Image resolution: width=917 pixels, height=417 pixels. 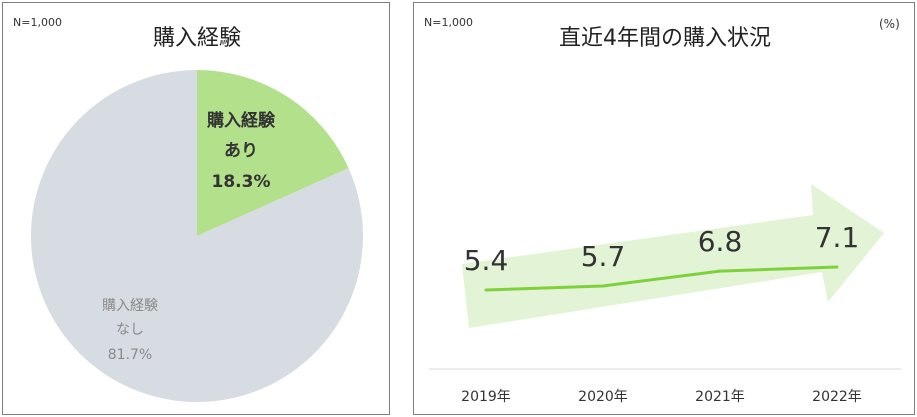 I want to click on pie-slice-label-0-0: 購入経験, so click(x=241, y=120).